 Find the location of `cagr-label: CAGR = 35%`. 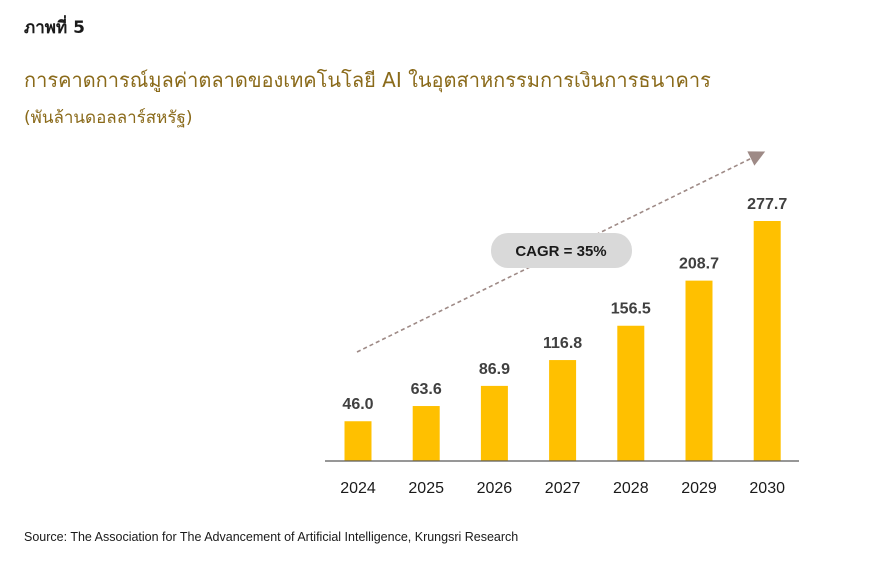

cagr-label: CAGR = 35% is located at coordinates (560, 251).